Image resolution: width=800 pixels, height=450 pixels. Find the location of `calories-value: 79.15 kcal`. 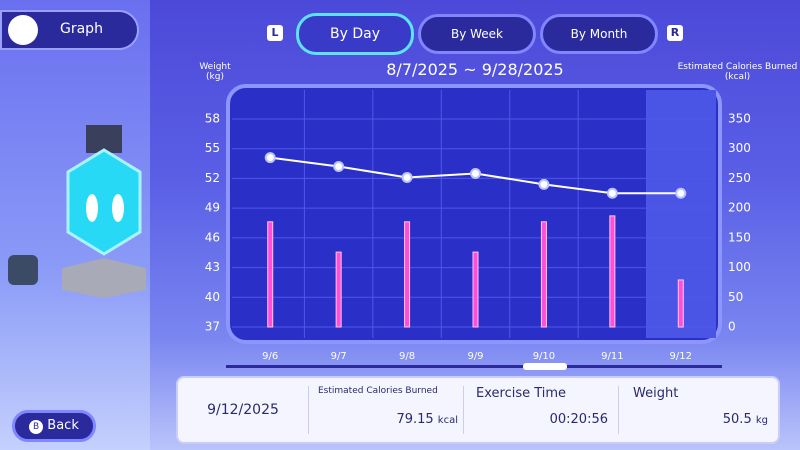

calories-value: 79.15 kcal is located at coordinates (388, 422).